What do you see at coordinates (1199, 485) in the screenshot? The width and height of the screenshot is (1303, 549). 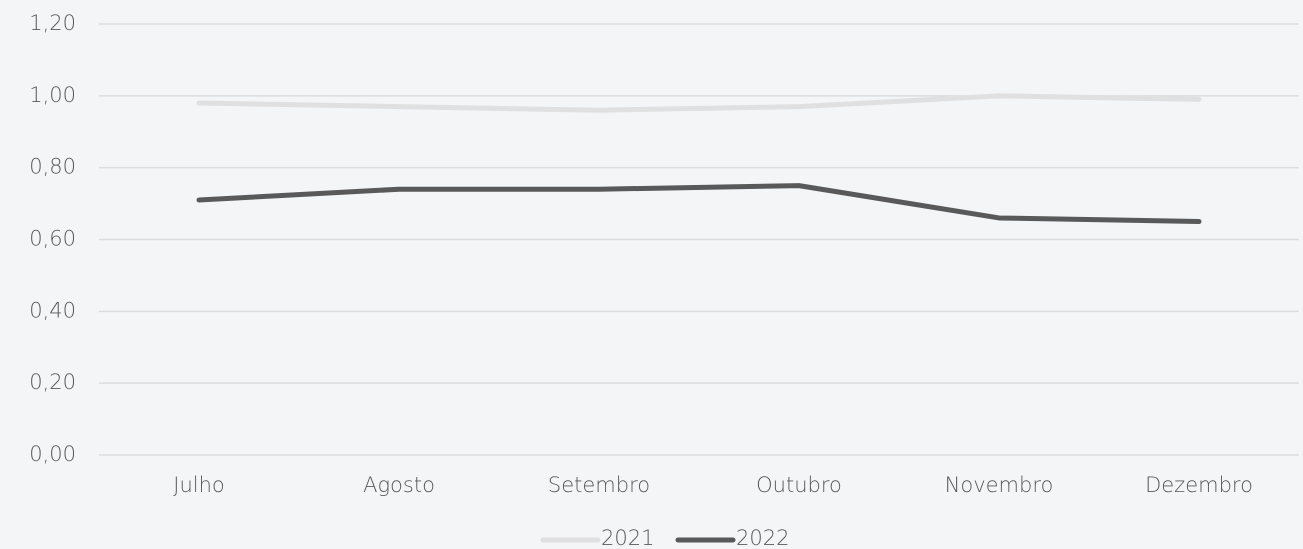 I see `x-tick-label: Dezembro` at bounding box center [1199, 485].